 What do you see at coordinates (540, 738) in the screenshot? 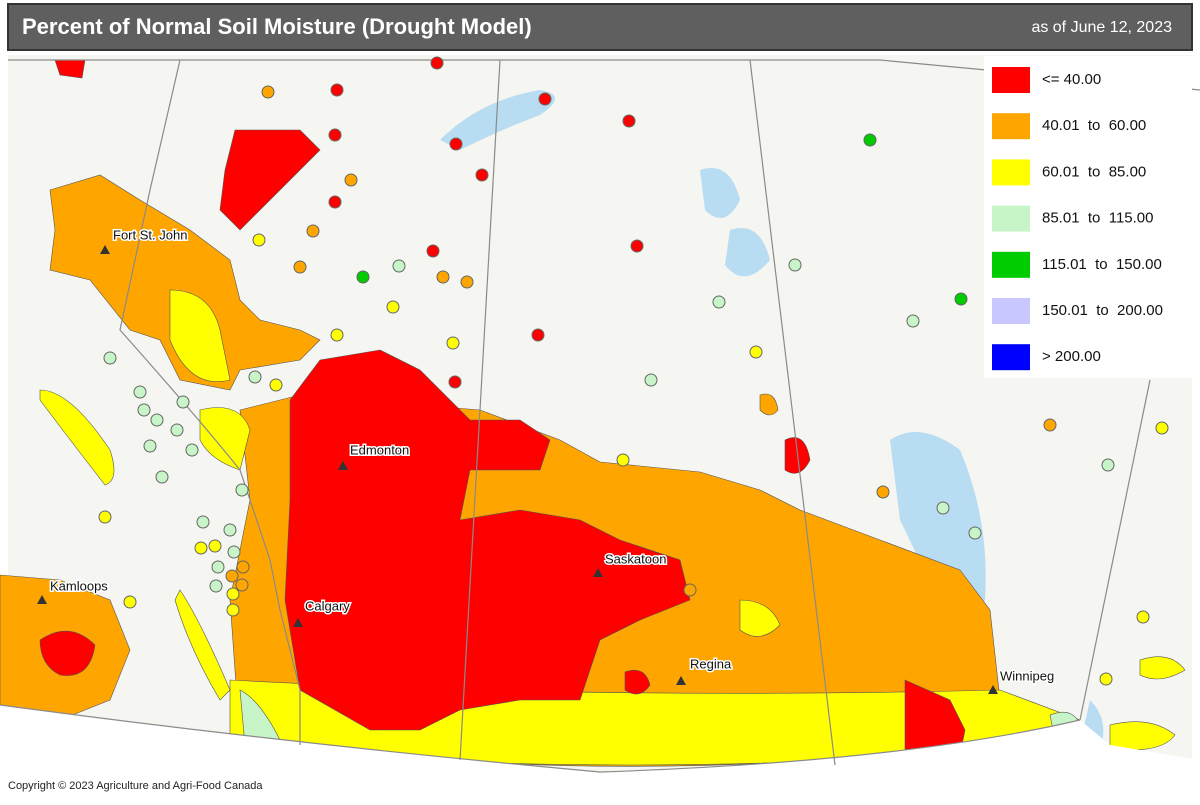
I see `international-border` at bounding box center [540, 738].